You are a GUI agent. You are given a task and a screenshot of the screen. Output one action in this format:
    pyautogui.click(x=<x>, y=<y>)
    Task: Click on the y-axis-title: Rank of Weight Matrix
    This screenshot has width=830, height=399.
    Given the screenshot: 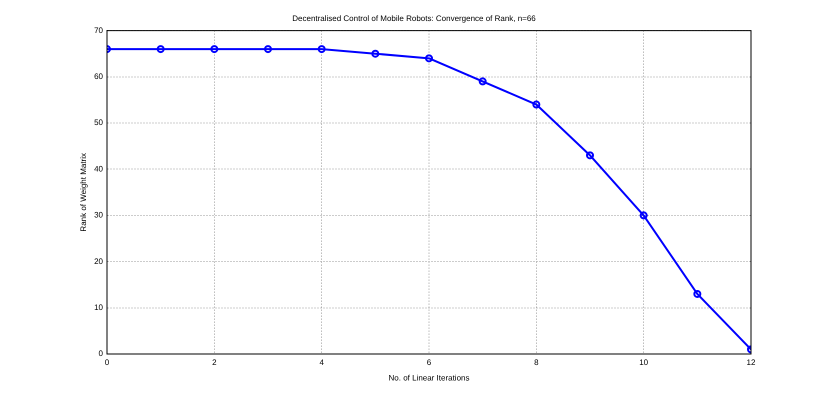 What is the action you would take?
    pyautogui.click(x=83, y=192)
    